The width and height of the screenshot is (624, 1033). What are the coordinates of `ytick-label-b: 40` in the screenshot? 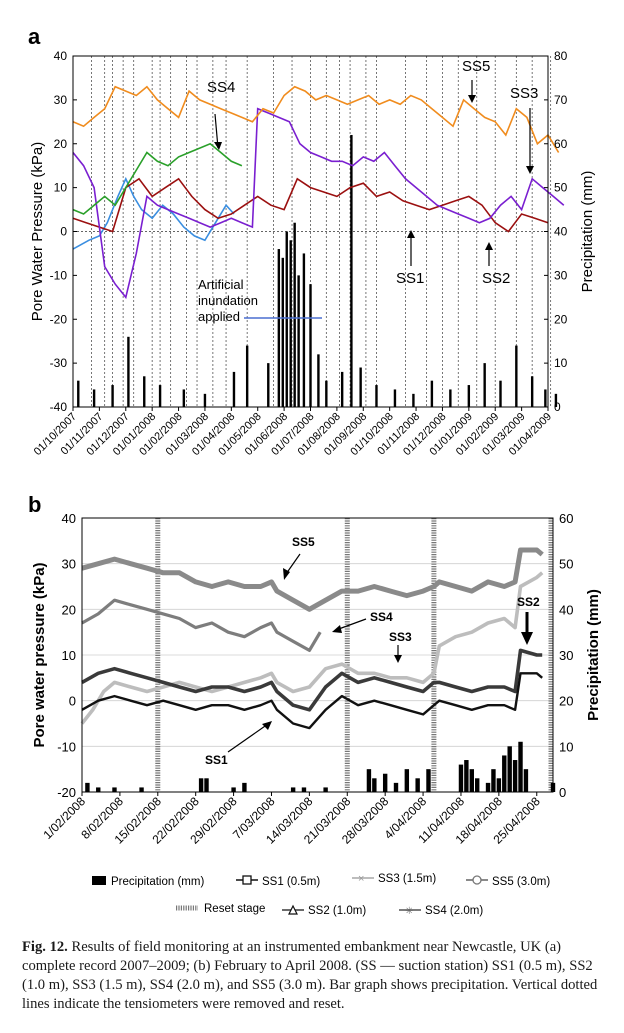 It's located at (69, 518).